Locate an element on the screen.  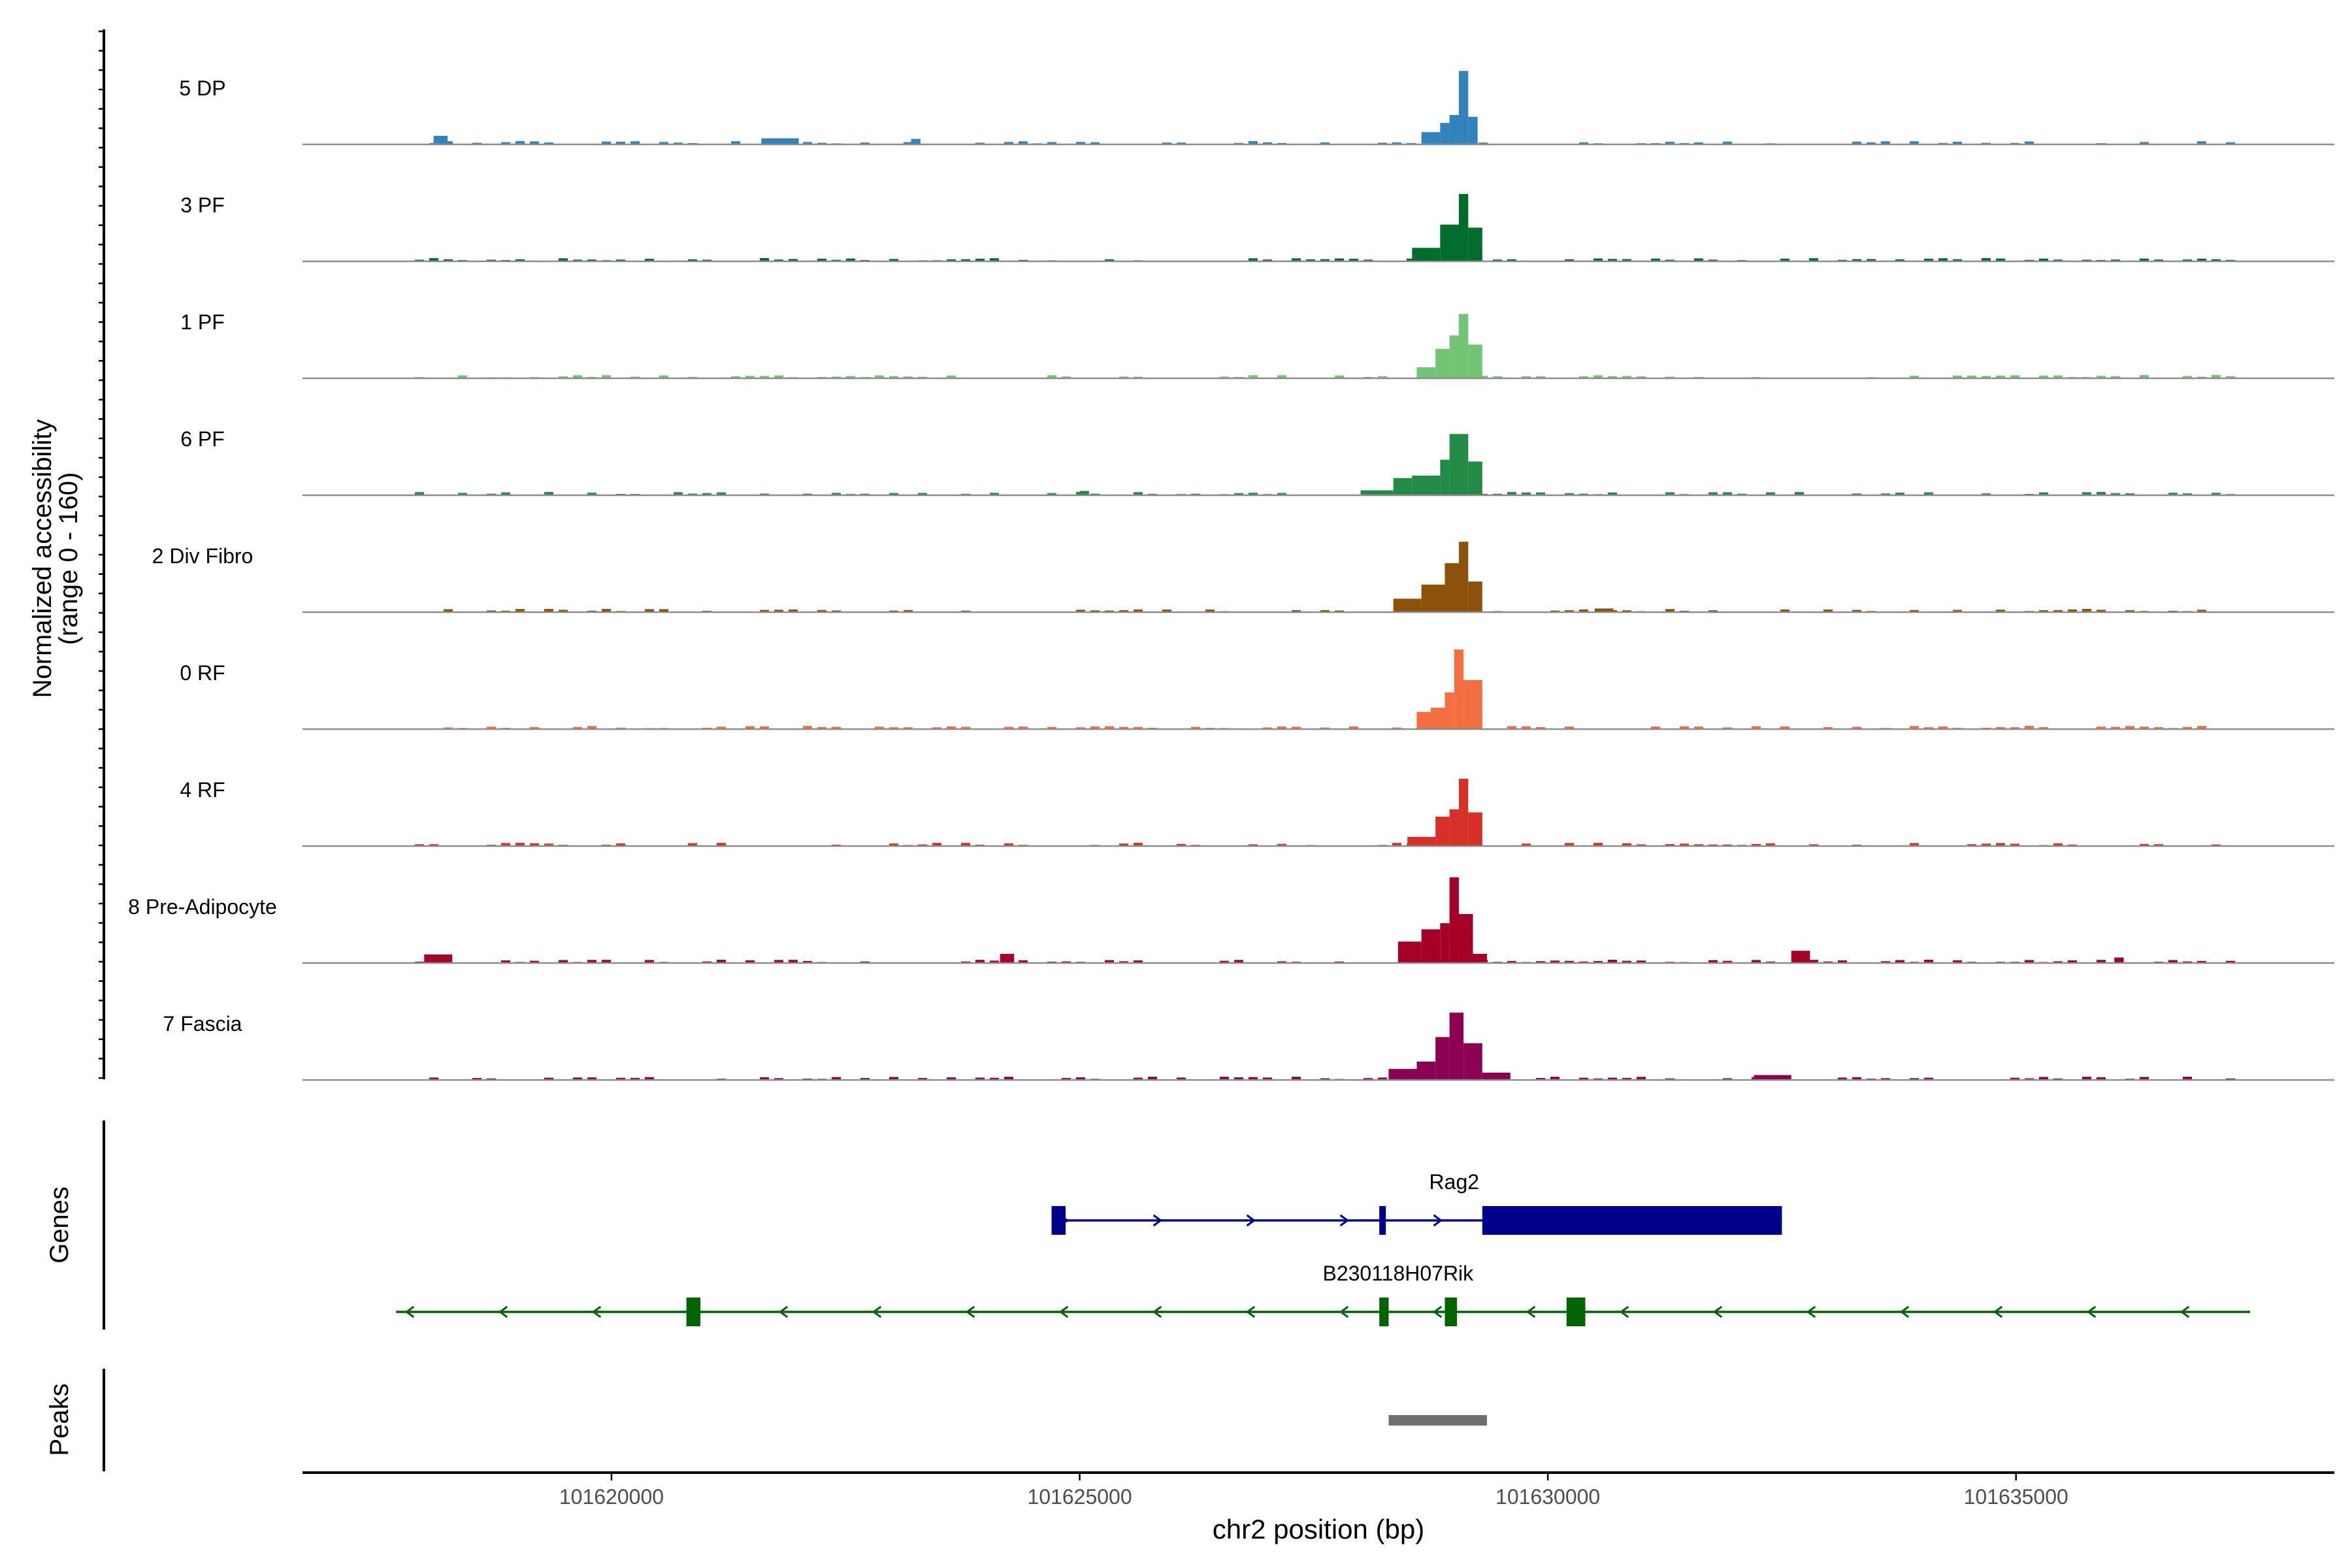
gene-b230118h07rik: B230118H07Rik is located at coordinates (1323, 1294).